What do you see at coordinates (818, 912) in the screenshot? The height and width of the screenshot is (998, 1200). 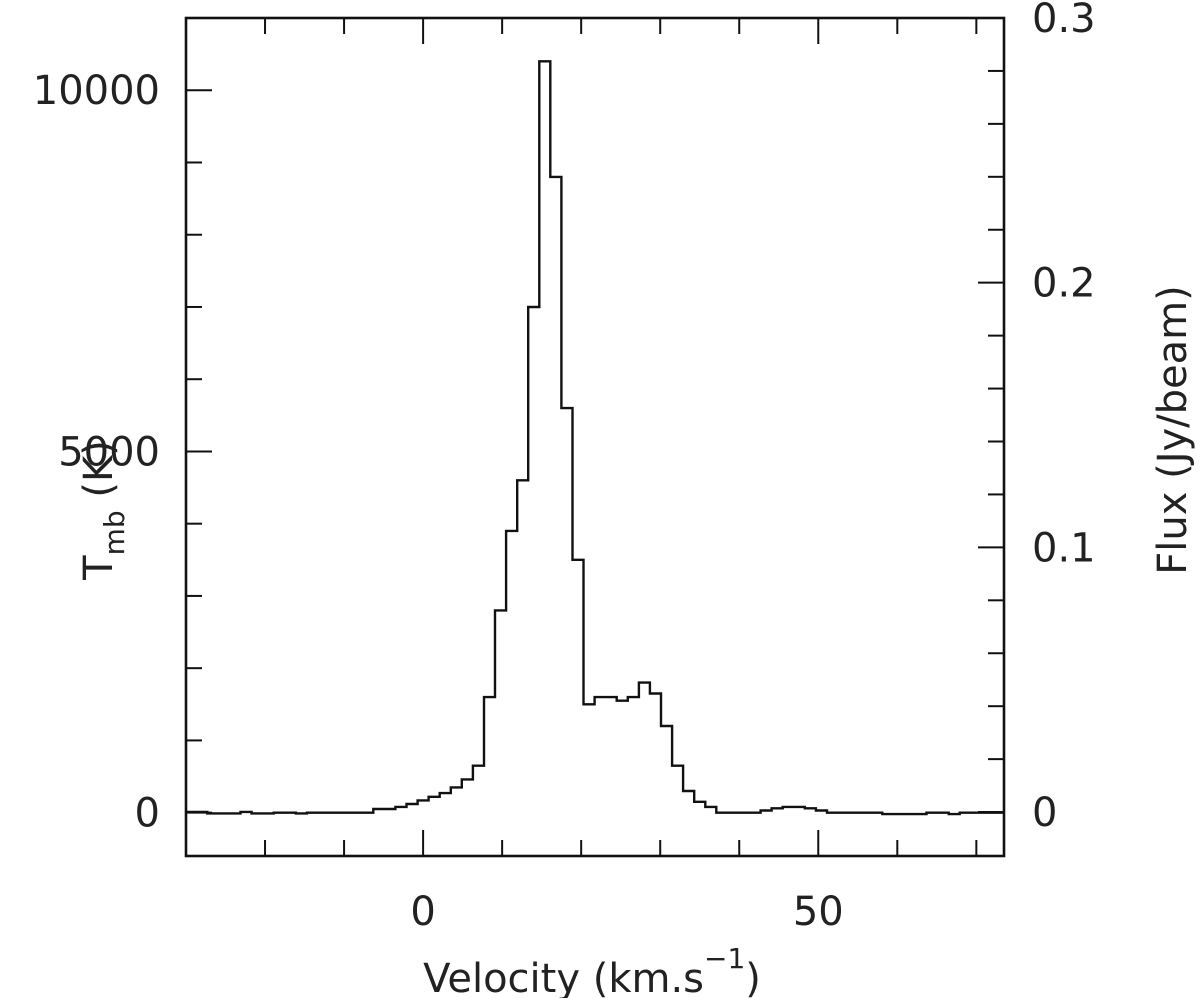 I see `x-tick-label: 50` at bounding box center [818, 912].